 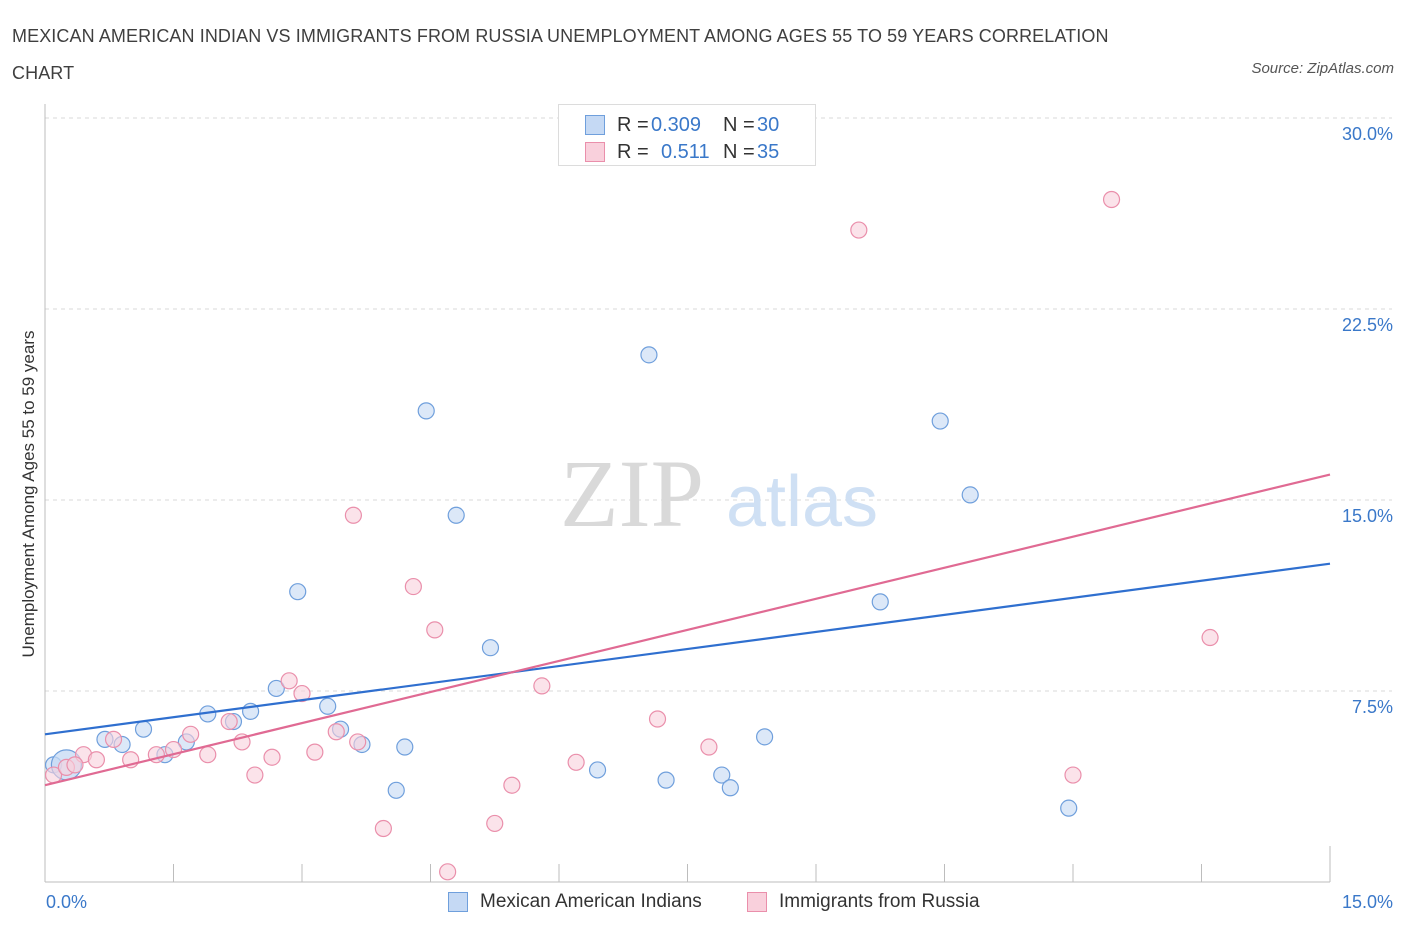 I want to click on stats-legend-row-blue: R = 0.309 N = 30, so click(x=682, y=125).